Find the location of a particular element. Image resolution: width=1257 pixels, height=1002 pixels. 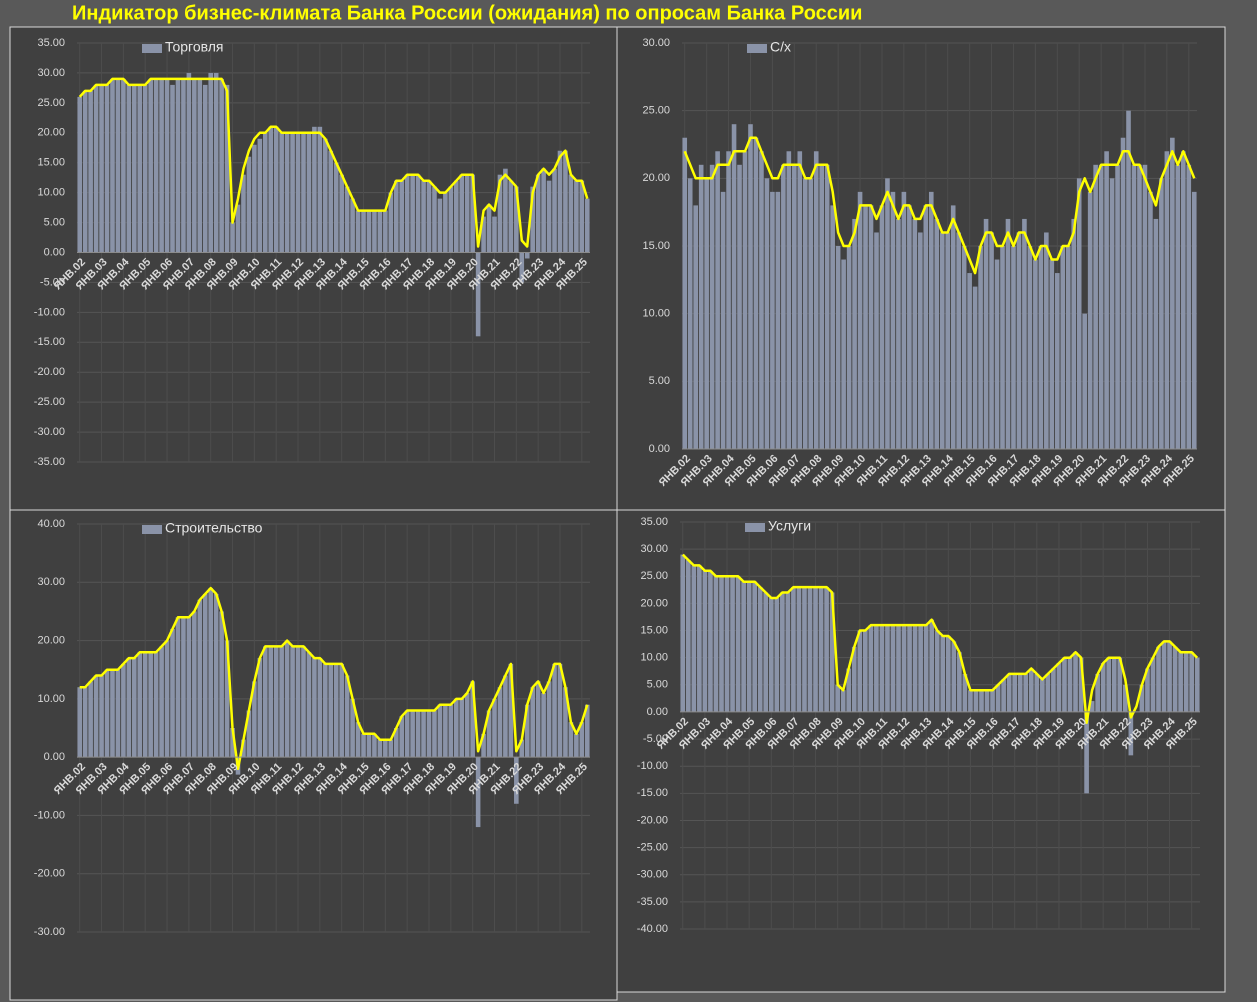

y-tick-label: 20.00 is located at coordinates (654, 603).